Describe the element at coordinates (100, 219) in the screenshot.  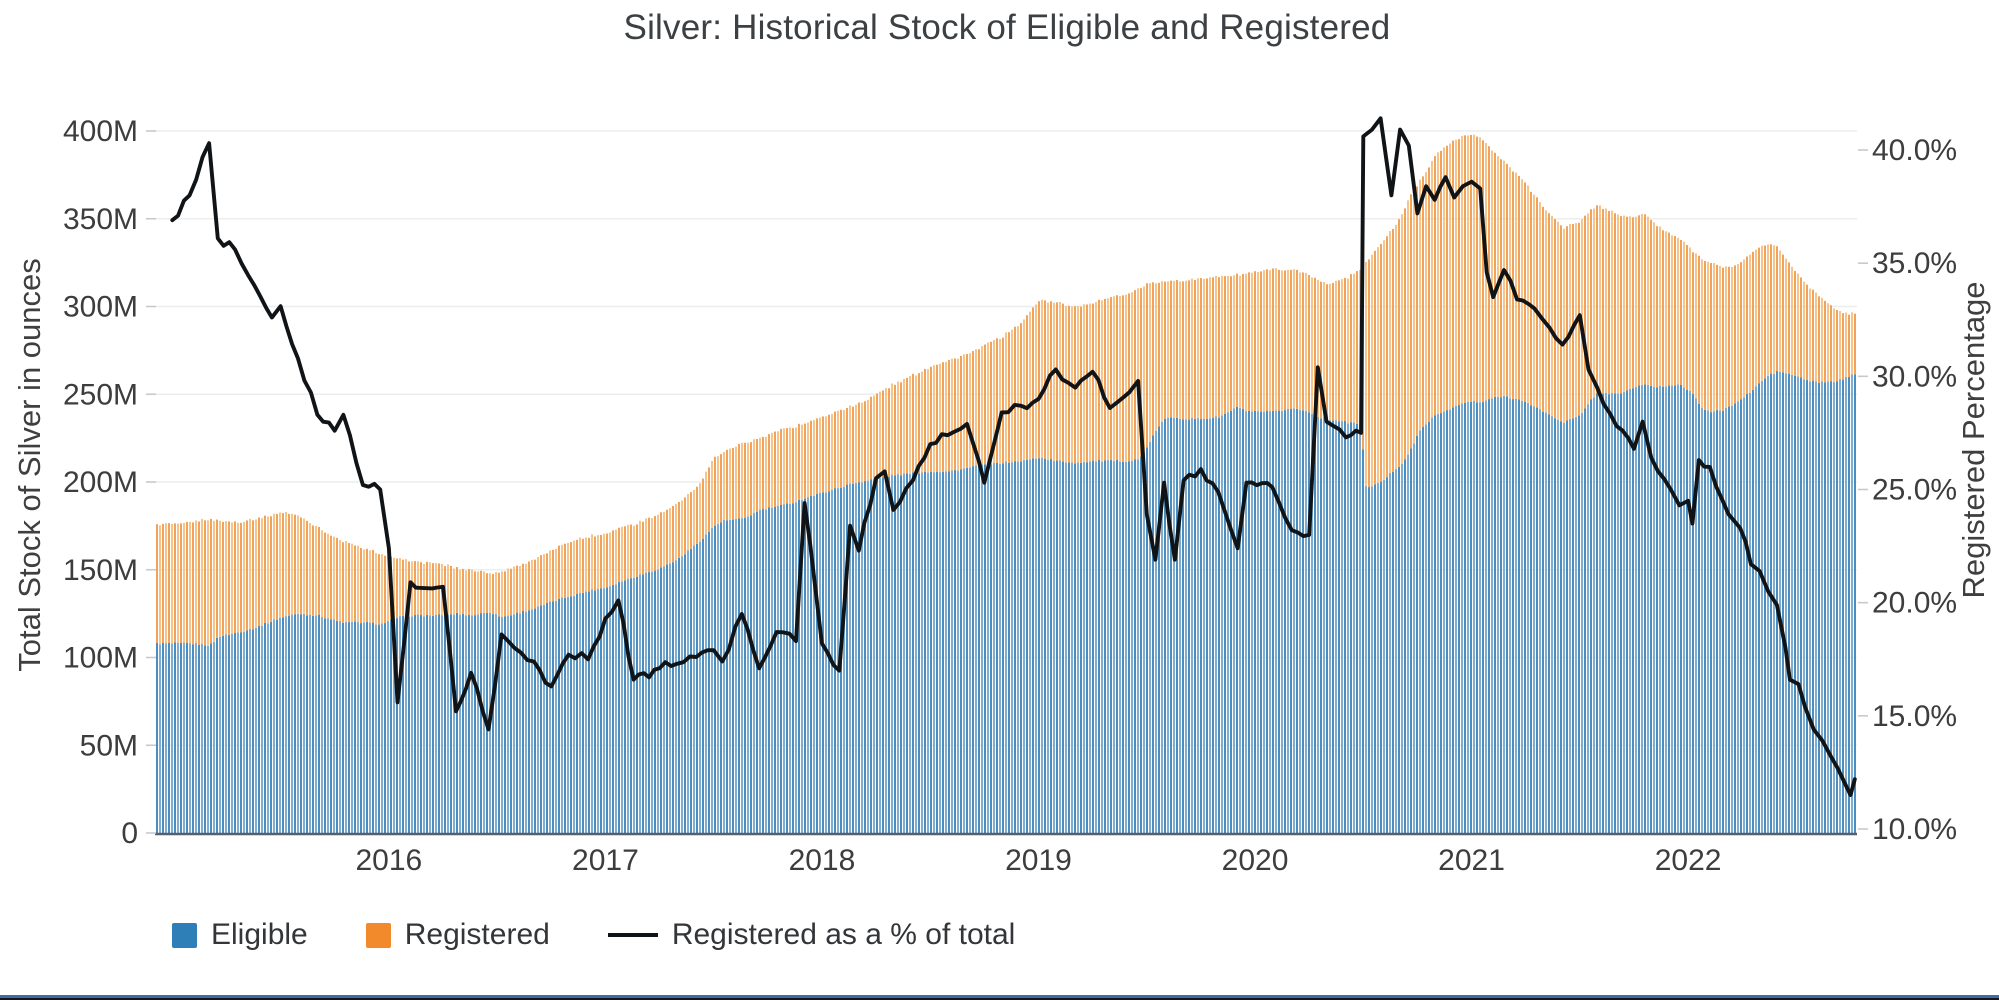
I see `left-tick-label: 350M` at that location.